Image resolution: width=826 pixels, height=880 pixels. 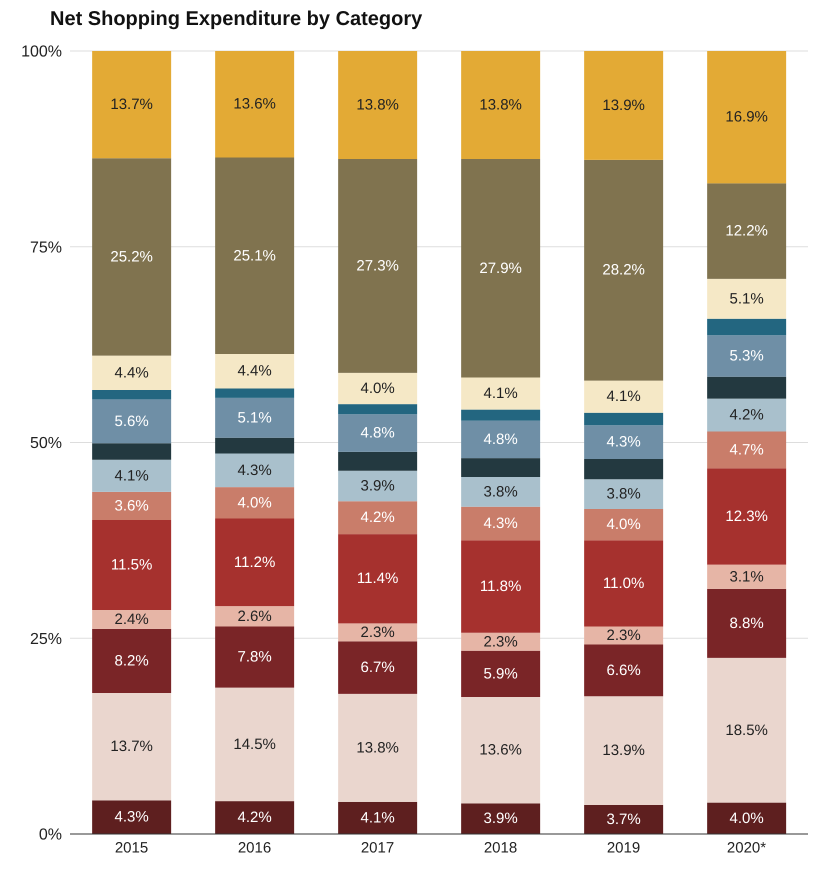 I want to click on data-label: 5.9%, so click(x=501, y=673).